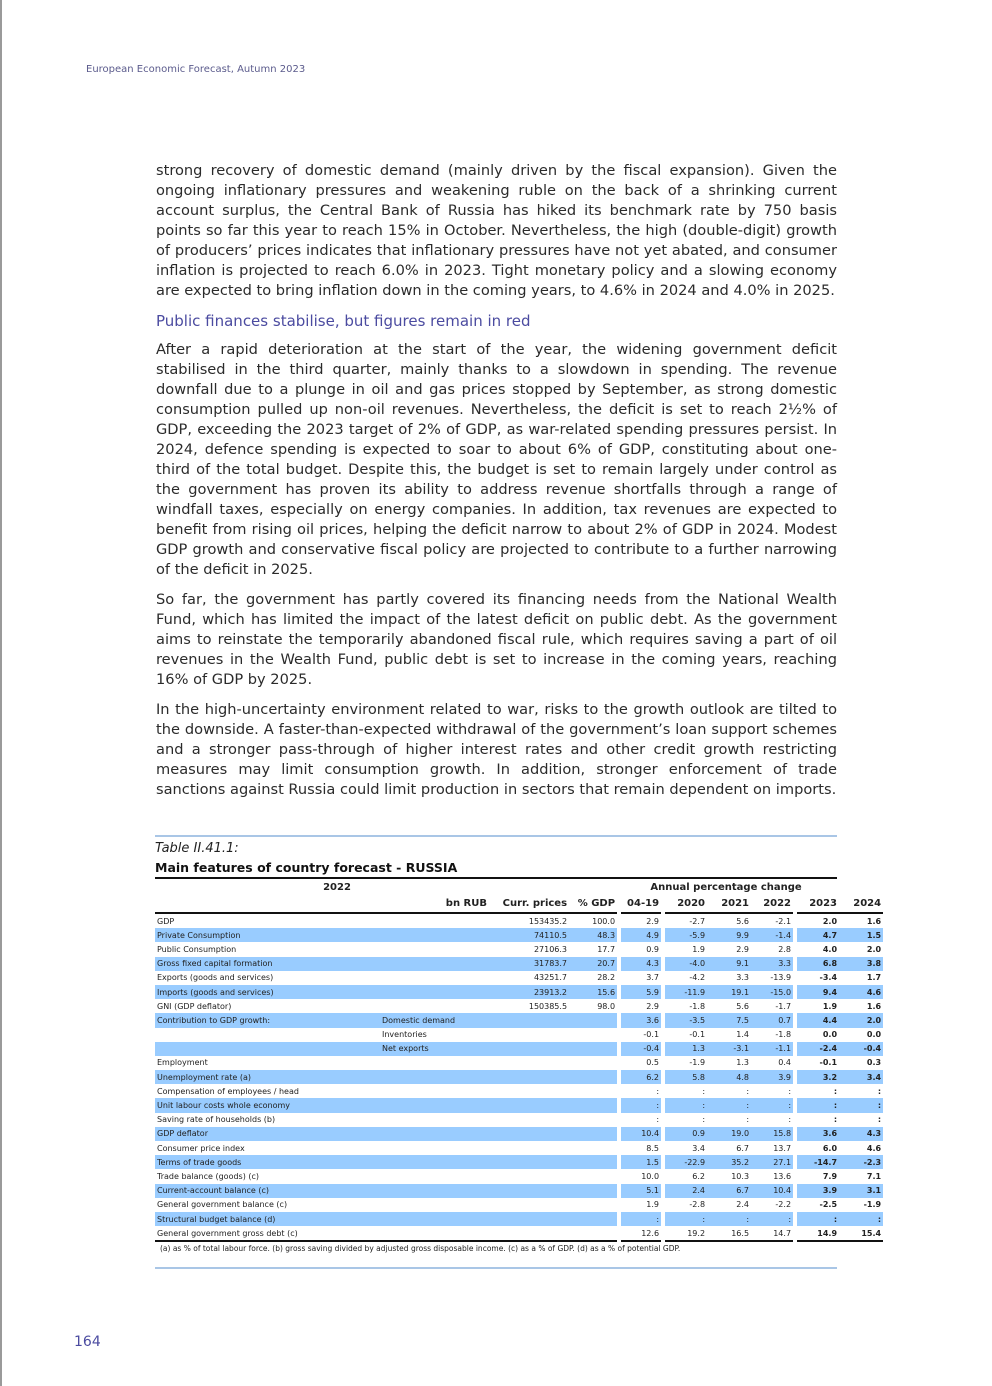 The height and width of the screenshot is (1386, 992). Describe the element at coordinates (267, 1234) in the screenshot. I see `row-label: General government gross debt (c)` at that location.